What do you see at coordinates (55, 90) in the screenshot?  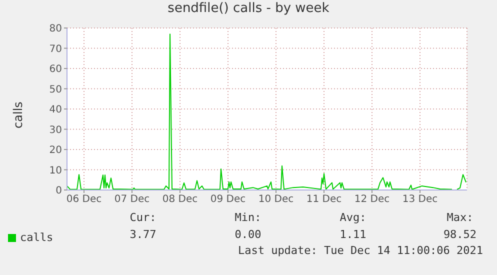 I see `y-tick-label: 50` at bounding box center [55, 90].